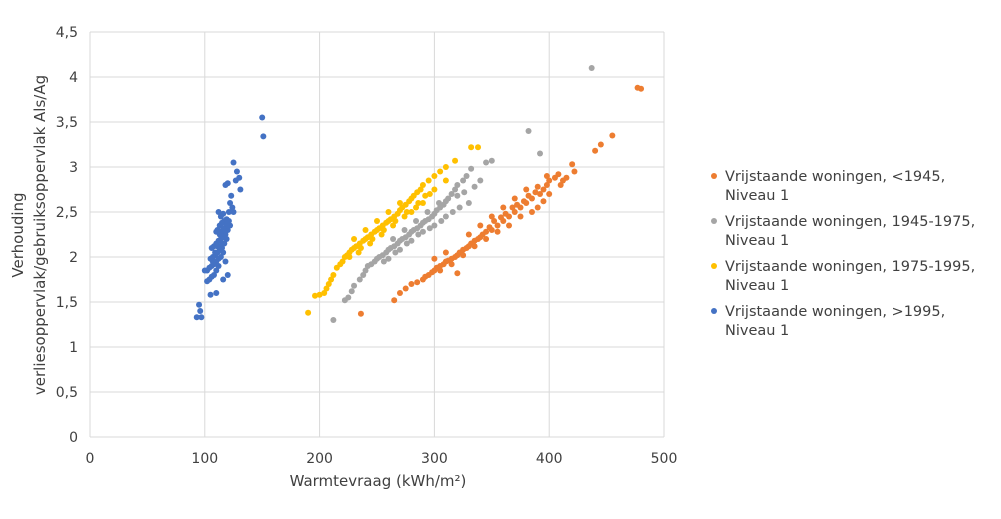 This screenshot has height=519, width=1001. Describe the element at coordinates (204, 459) in the screenshot. I see `x-tick-label: 100` at that location.